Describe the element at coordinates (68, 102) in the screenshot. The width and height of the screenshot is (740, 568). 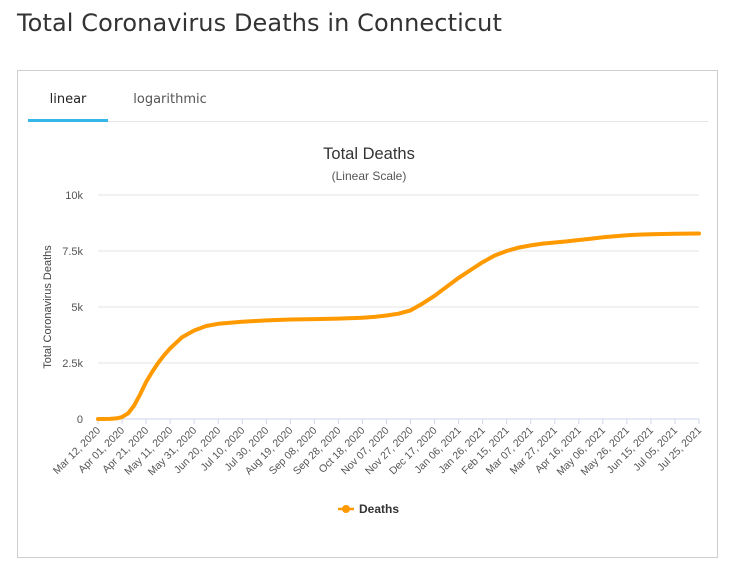
I see `tab-linear: linear` at that location.